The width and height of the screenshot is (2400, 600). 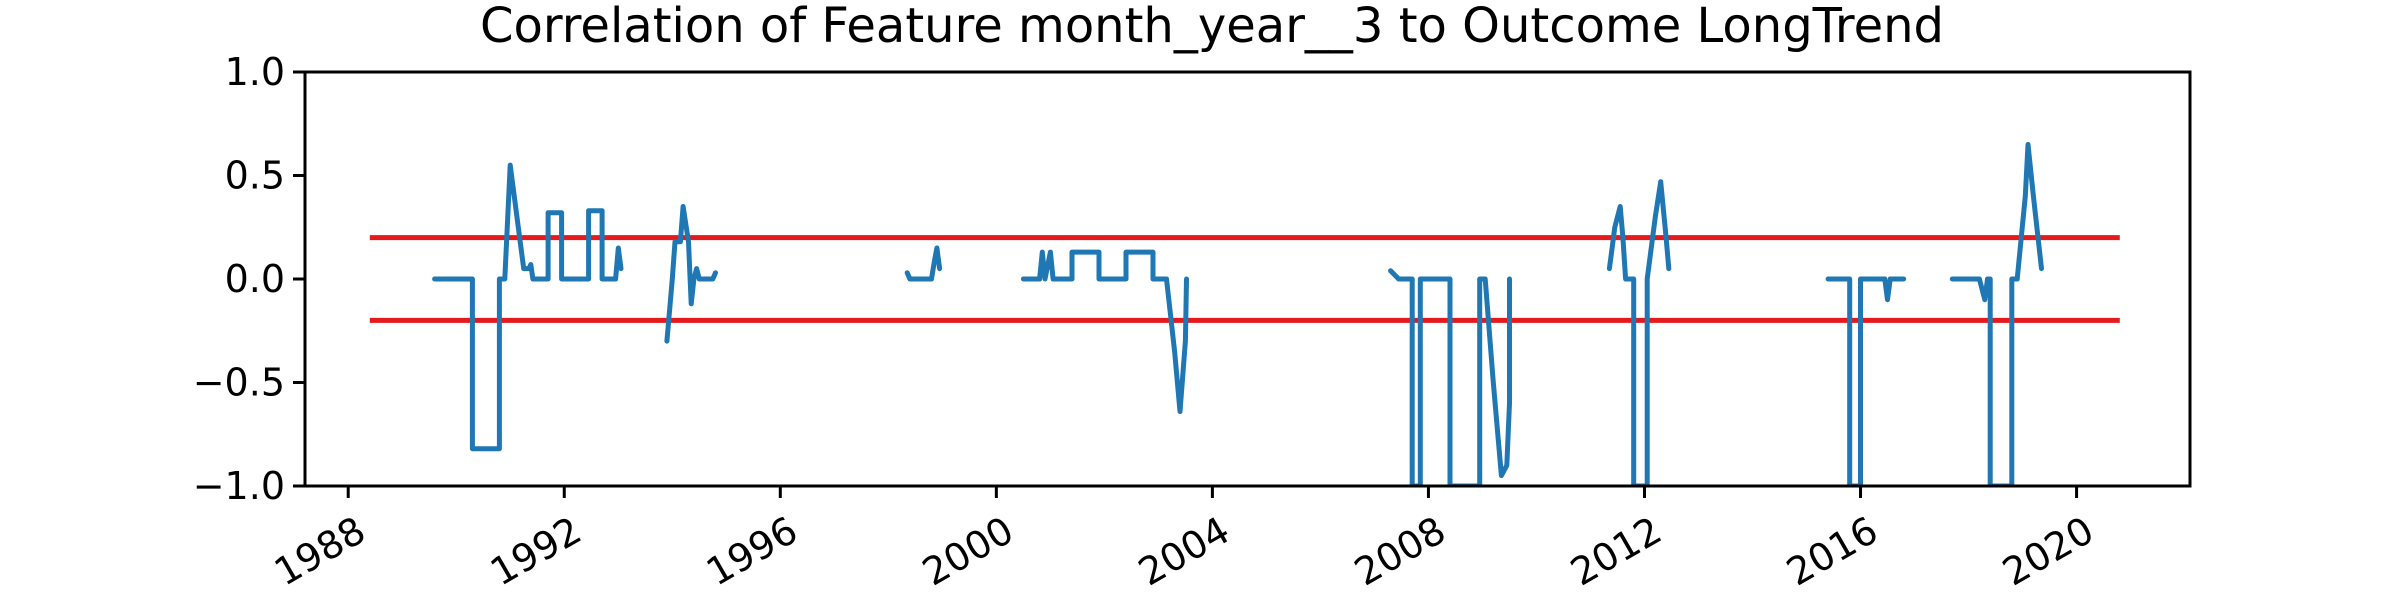 What do you see at coordinates (1832, 551) in the screenshot?
I see `x-tick-label: 2016` at bounding box center [1832, 551].